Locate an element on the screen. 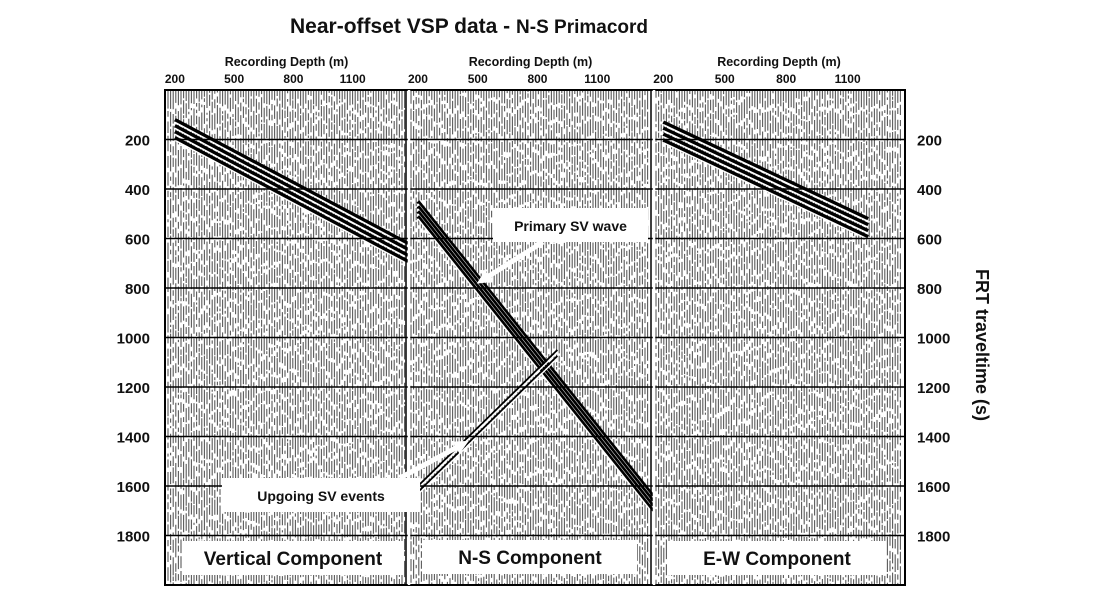  x-tick-panel-3-800: 800 is located at coordinates (786, 79).